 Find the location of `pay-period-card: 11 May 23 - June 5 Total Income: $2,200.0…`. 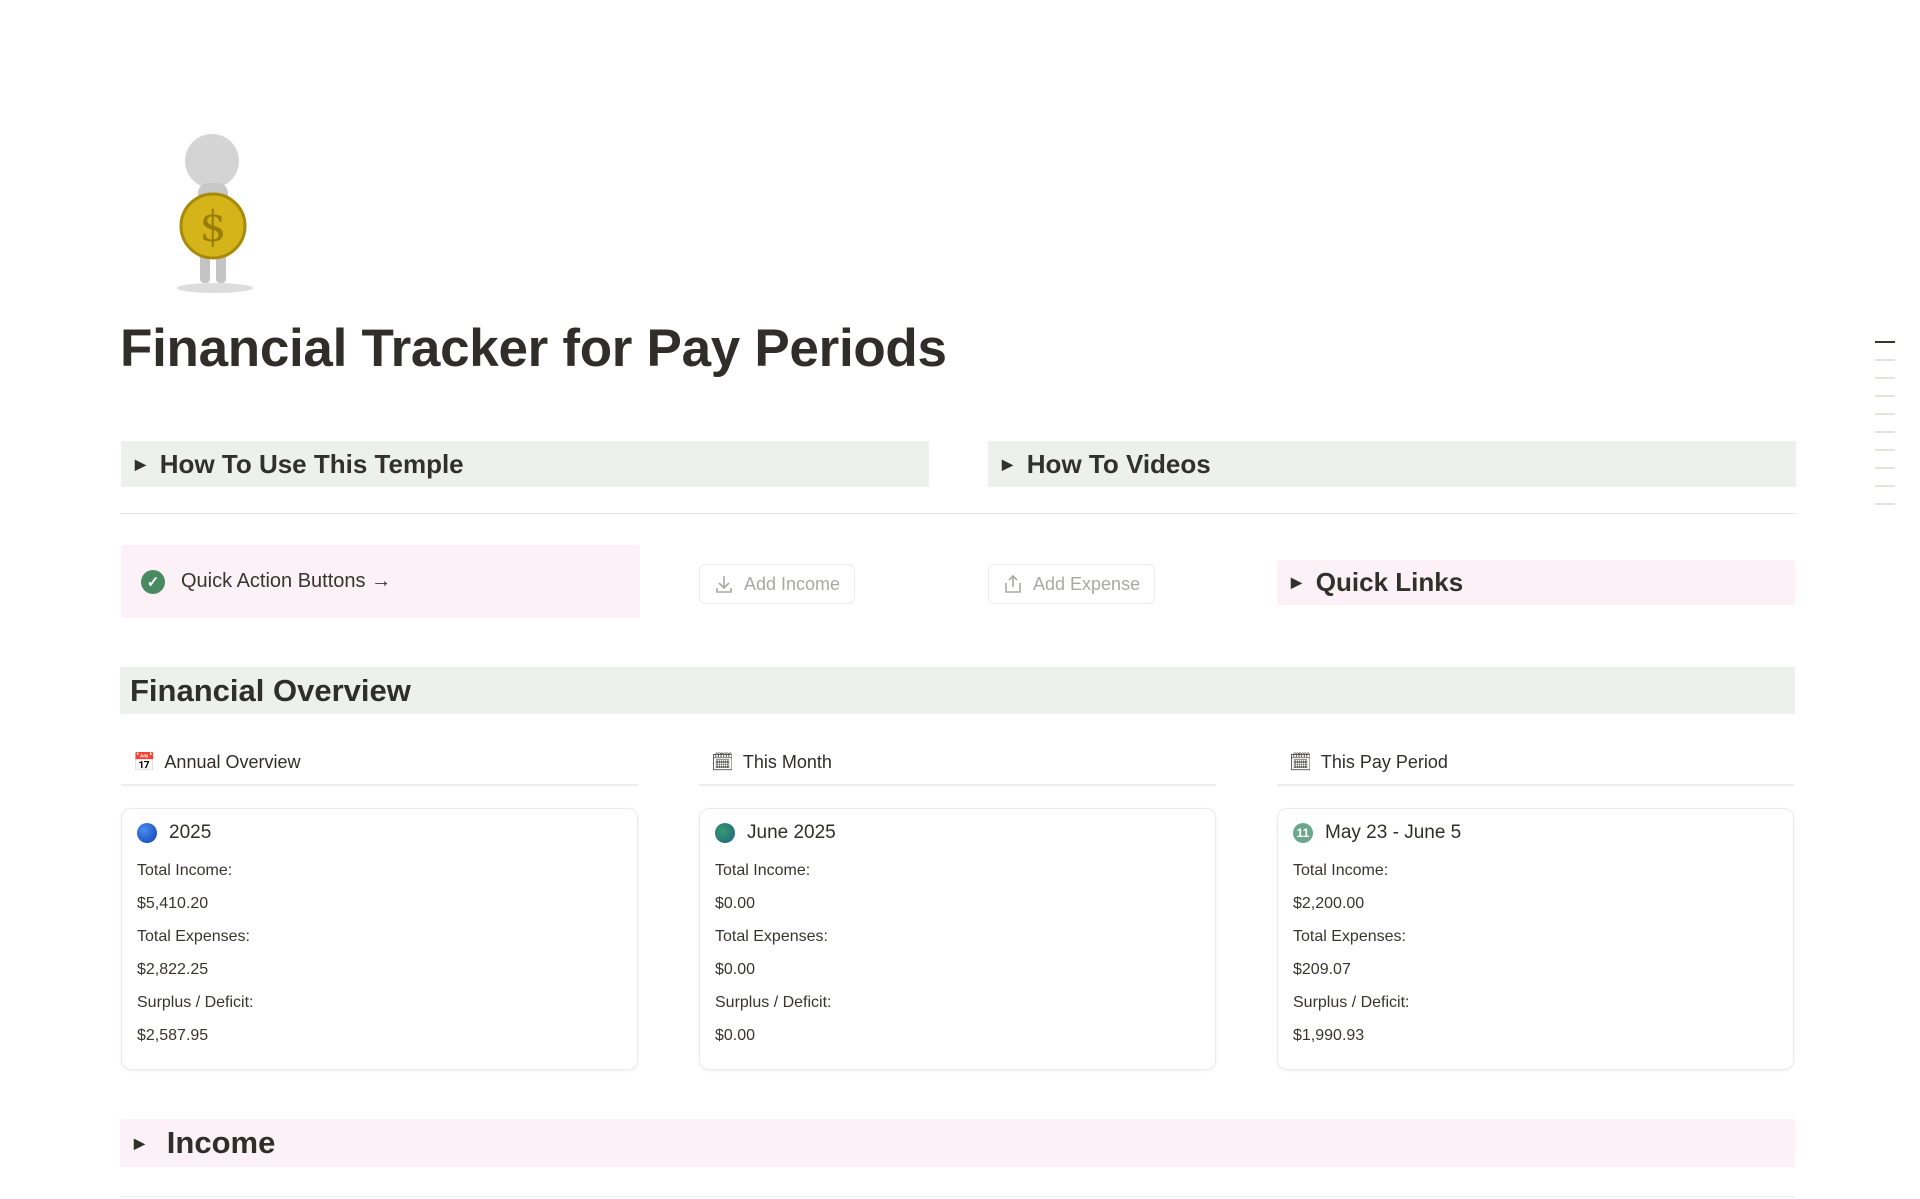

pay-period-card: 11 May 23 - June 5 Total Income: $2,200.0… is located at coordinates (1535, 939).